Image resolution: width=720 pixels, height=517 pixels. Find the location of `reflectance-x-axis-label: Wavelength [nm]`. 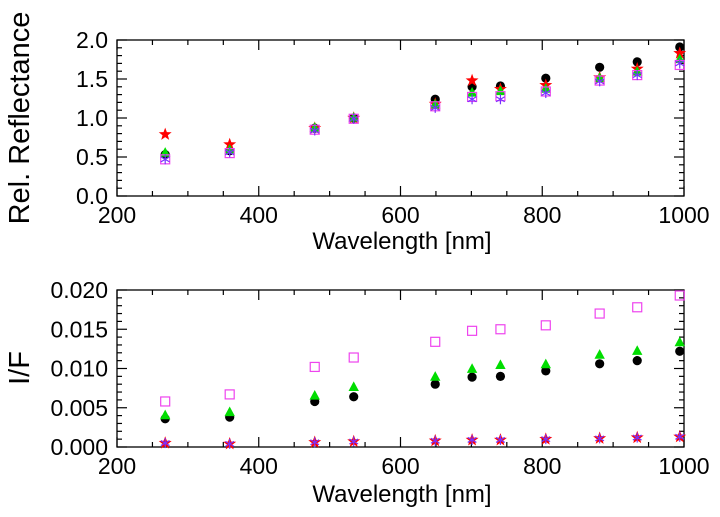

reflectance-x-axis-label: Wavelength [nm] is located at coordinates (401, 241).